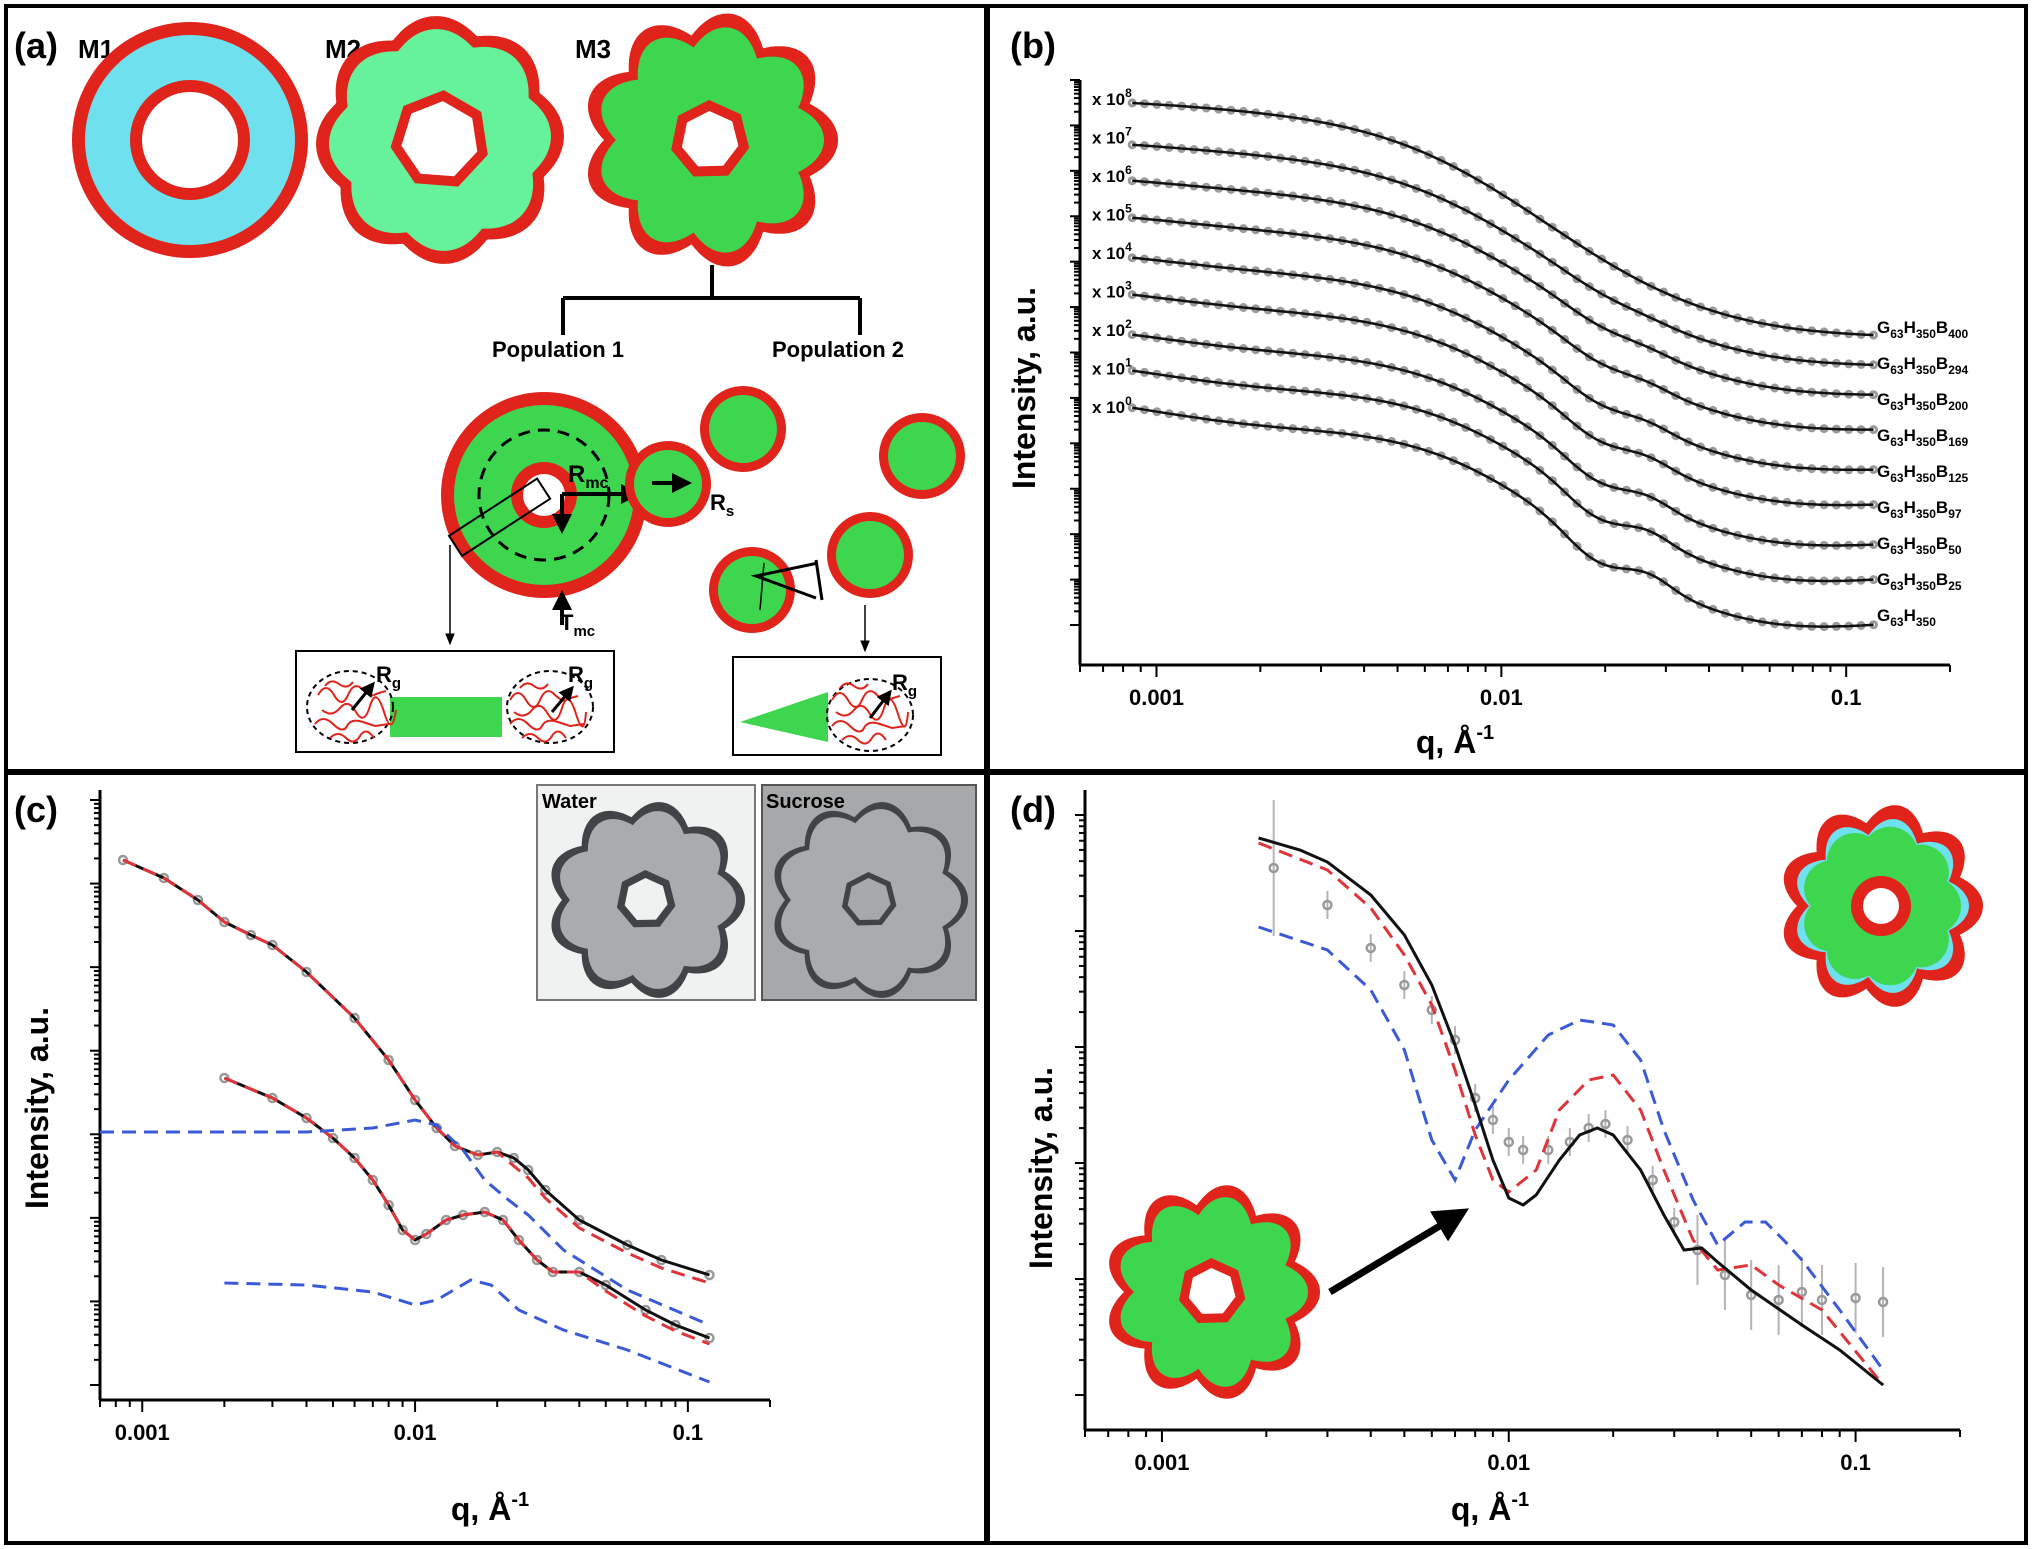 This screenshot has height=1549, width=2032. What do you see at coordinates (838, 349) in the screenshot?
I see `population-2-label: Population 2` at bounding box center [838, 349].